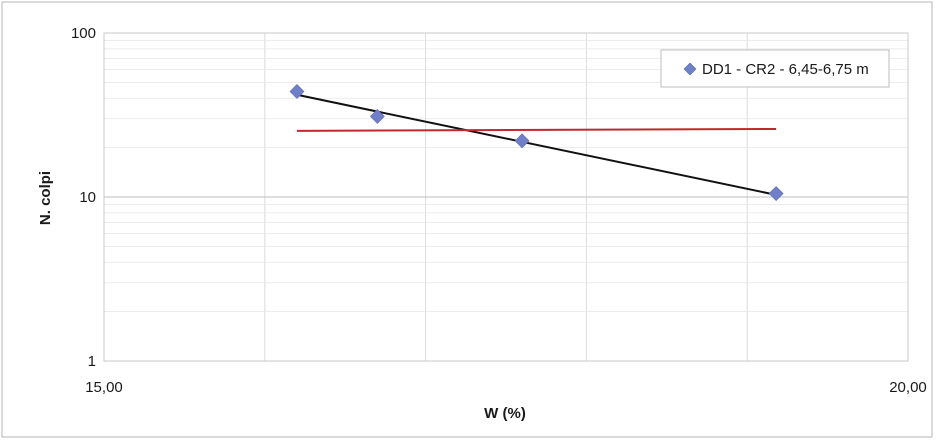  I want to click on legend: DD1 - CR2 - 6,45-6,75 m, so click(775, 68).